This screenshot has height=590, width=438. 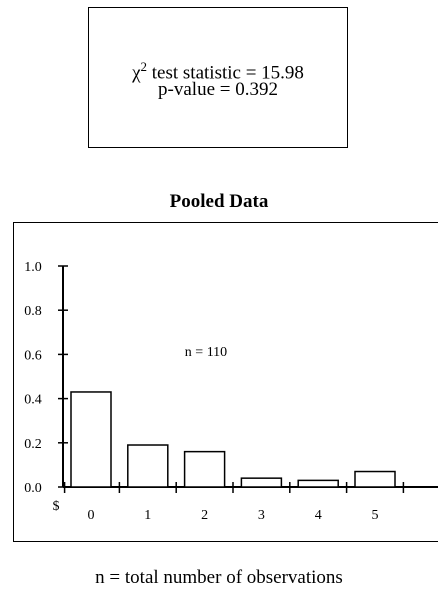 What do you see at coordinates (136, 73) in the screenshot?
I see `chi-symbol: χ` at bounding box center [136, 73].